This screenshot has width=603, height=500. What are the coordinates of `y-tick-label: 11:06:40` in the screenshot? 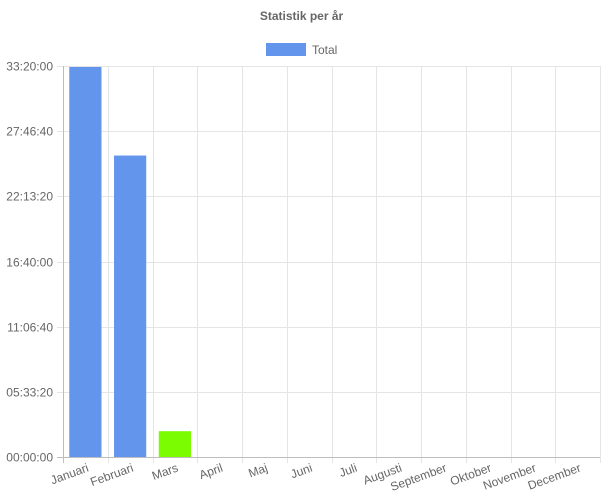 It's located at (30, 328).